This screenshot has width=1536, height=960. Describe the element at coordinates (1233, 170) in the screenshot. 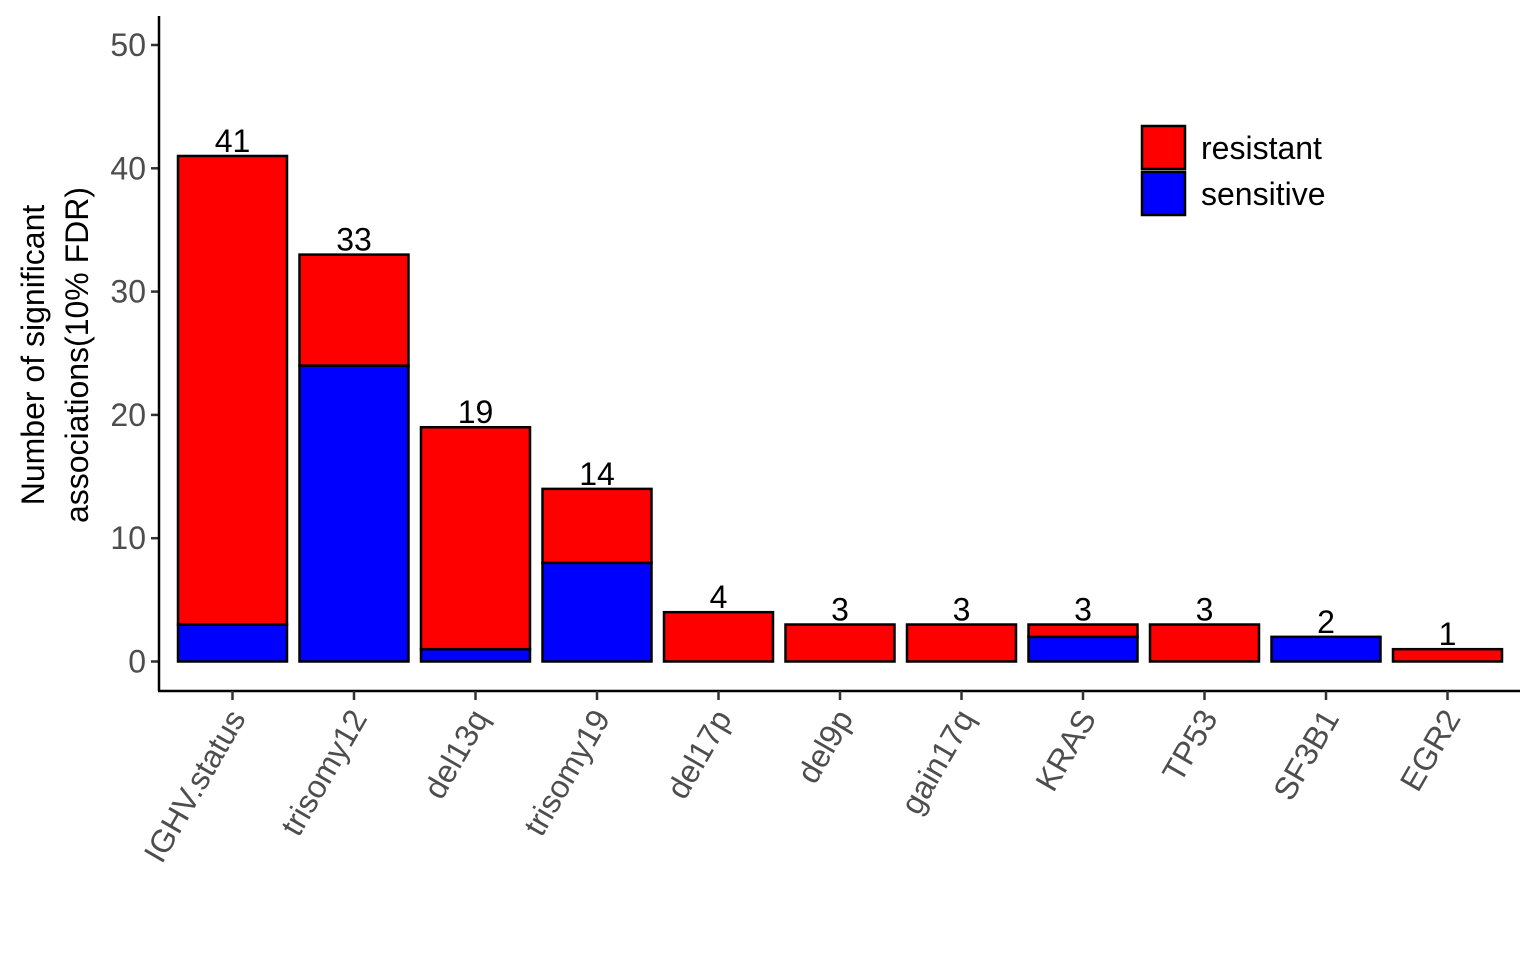

I see `legend: resistant sensitive` at that location.